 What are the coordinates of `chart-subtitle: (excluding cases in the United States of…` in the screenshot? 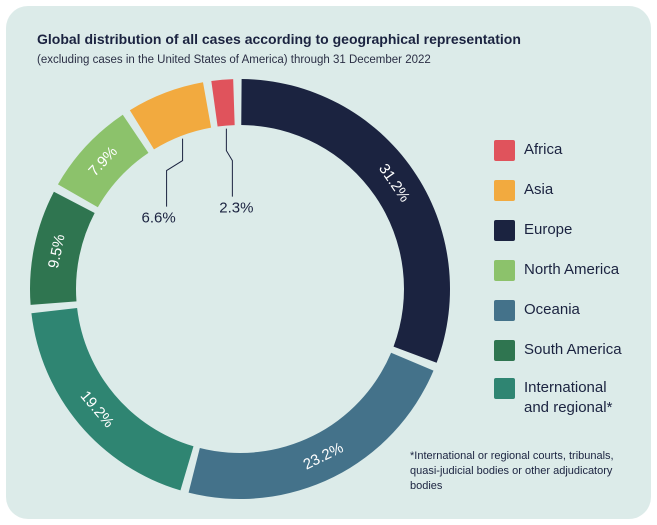 It's located at (234, 60).